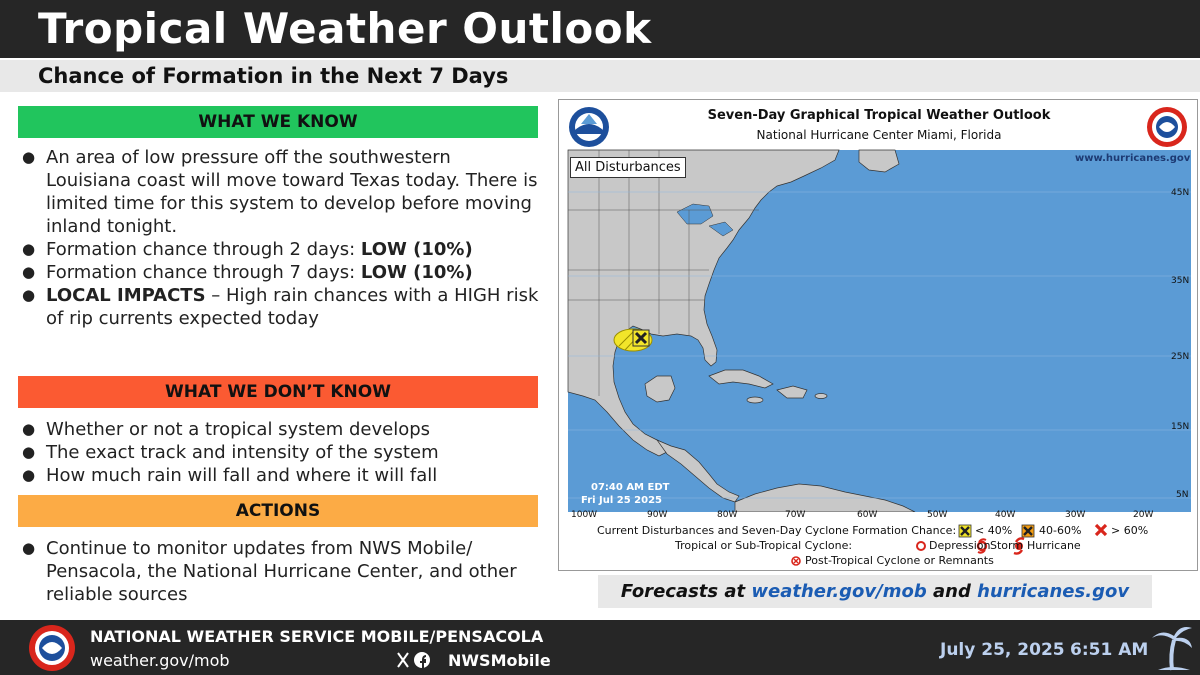  I want to click on legend-post-label: Post-Tropical Cyclone or Remnants, so click(899, 560).